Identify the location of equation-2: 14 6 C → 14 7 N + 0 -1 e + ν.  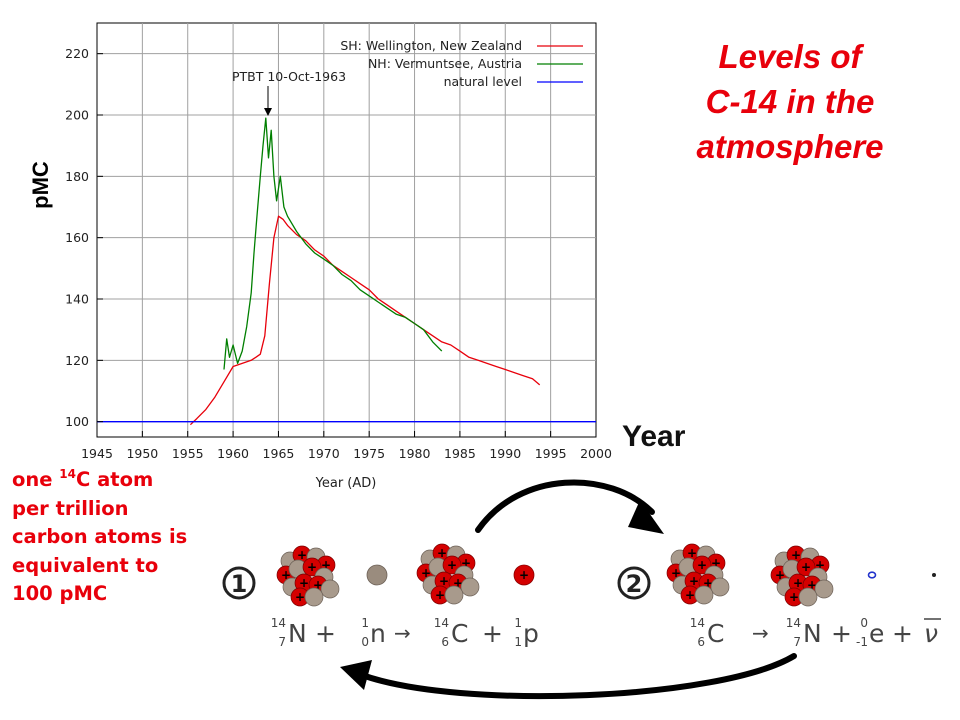
(815, 632).